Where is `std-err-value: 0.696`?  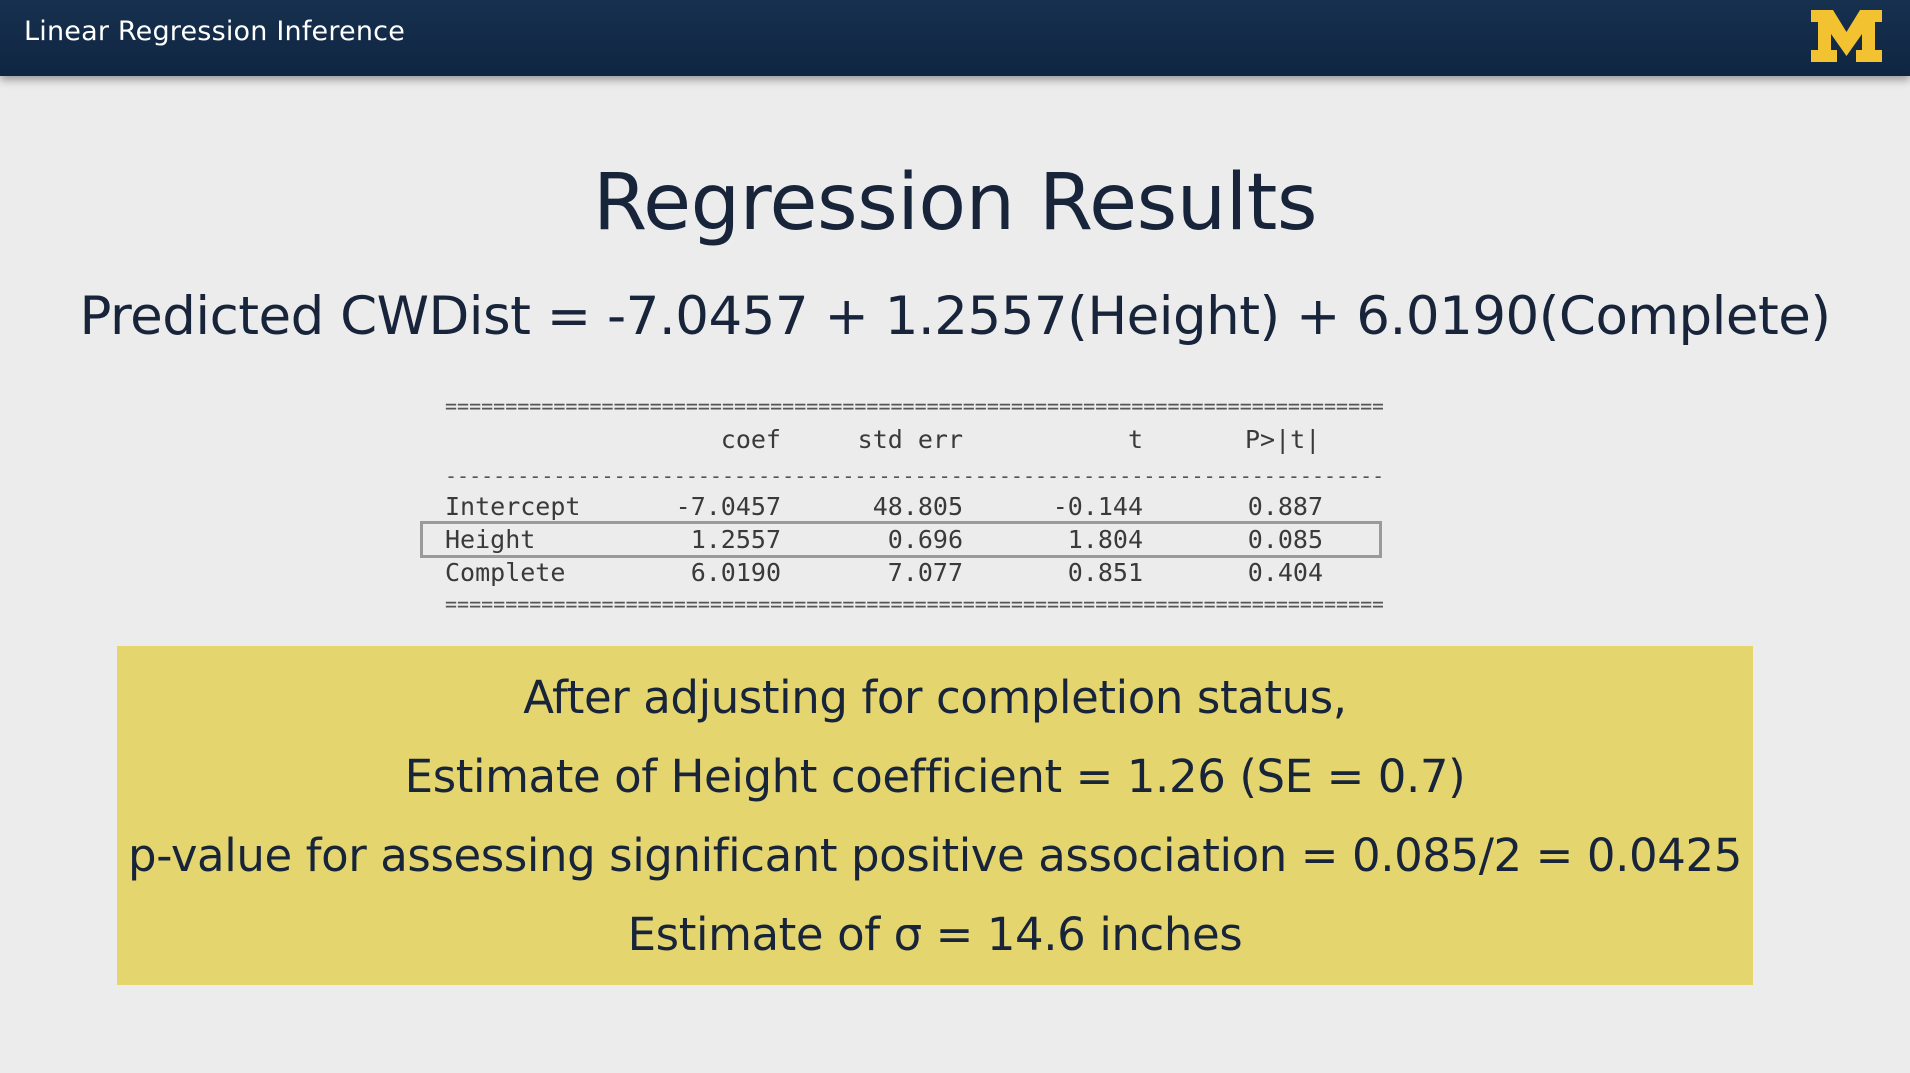 std-err-value: 0.696 is located at coordinates (925, 539).